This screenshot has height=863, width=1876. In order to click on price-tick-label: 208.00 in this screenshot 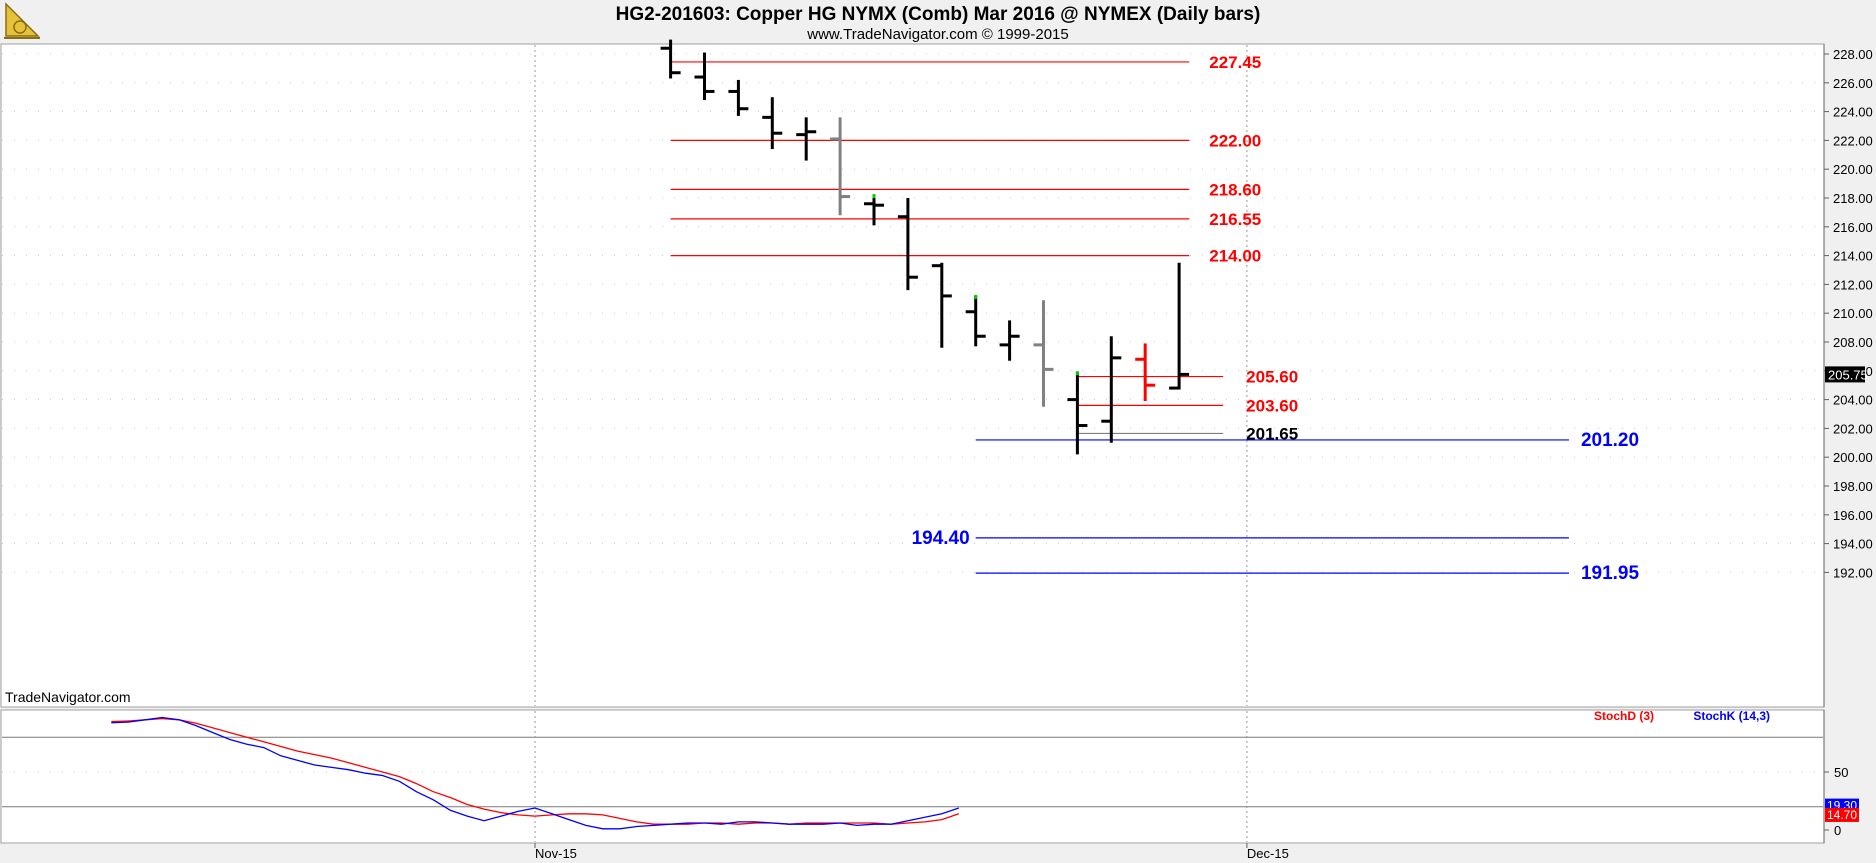, I will do `click(1853, 342)`.